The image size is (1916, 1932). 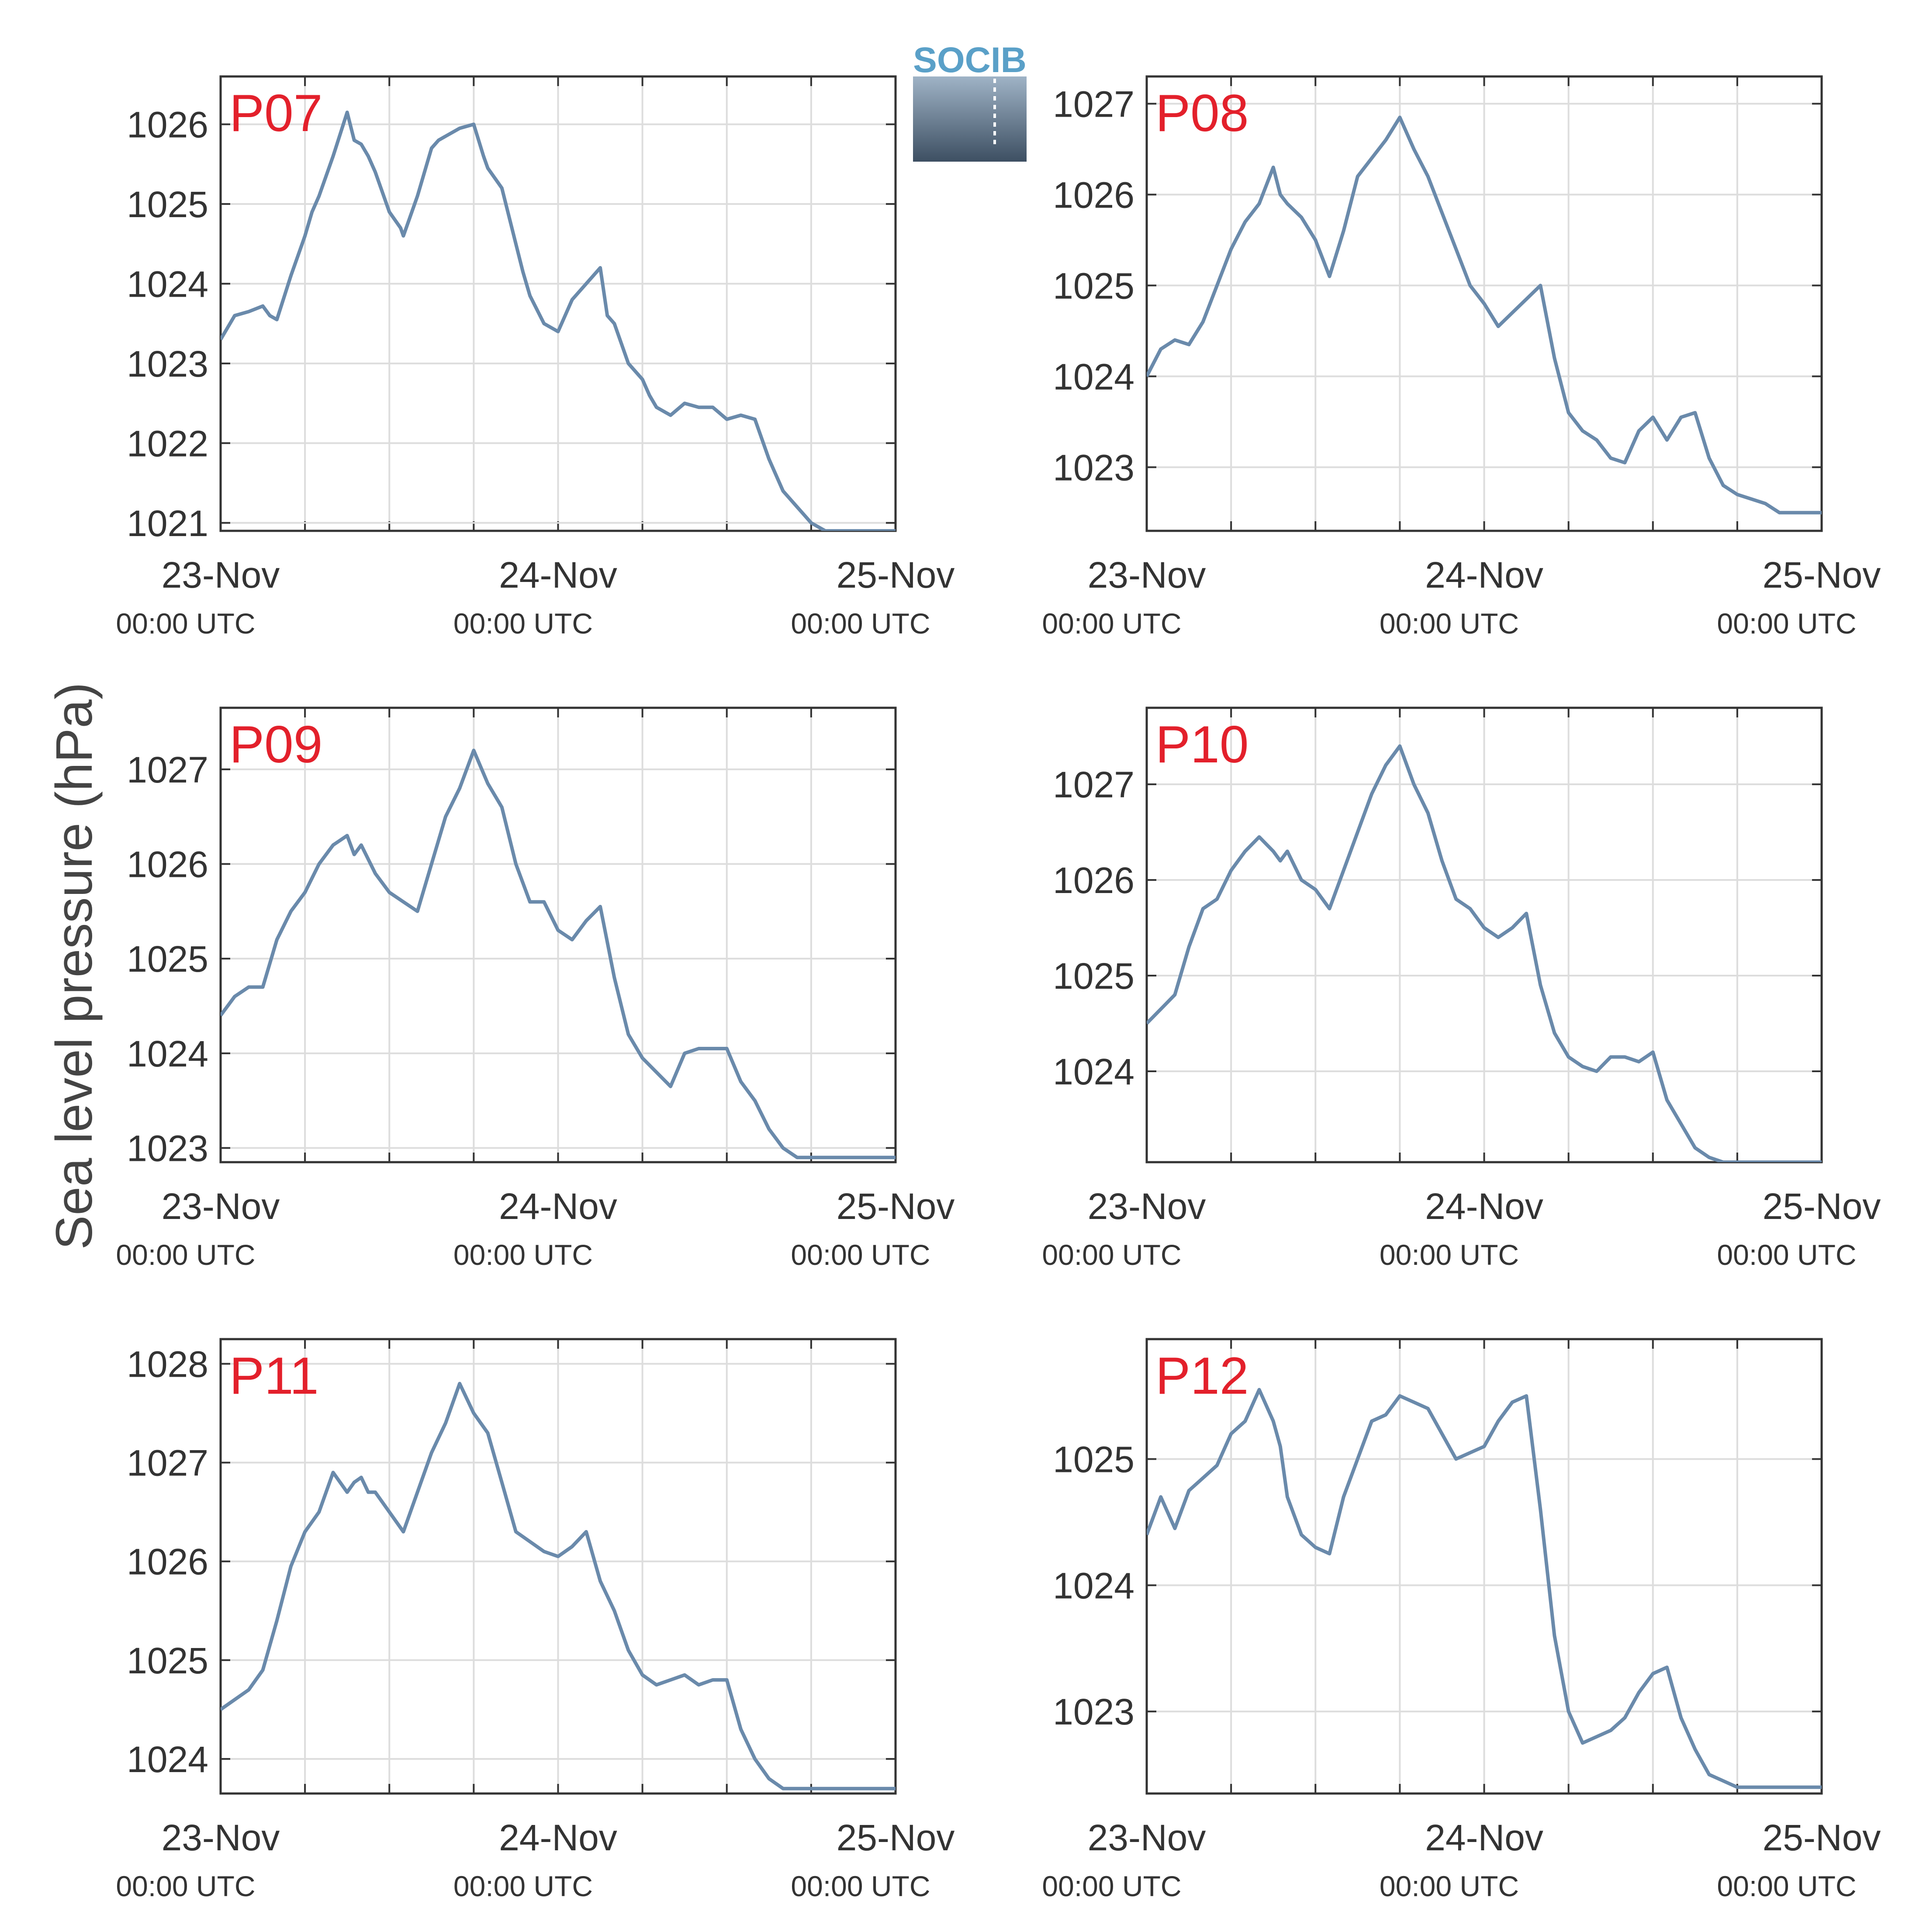 What do you see at coordinates (276, 113) in the screenshot?
I see `panel-label-p07: P07` at bounding box center [276, 113].